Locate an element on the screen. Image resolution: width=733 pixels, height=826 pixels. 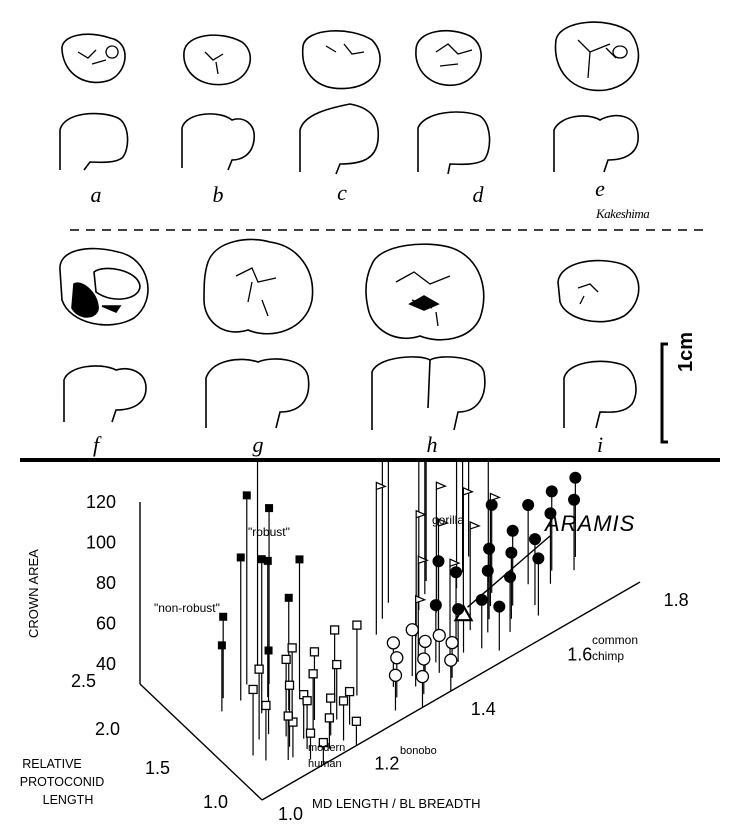
z-tick-60: 60 is located at coordinates (106, 623).